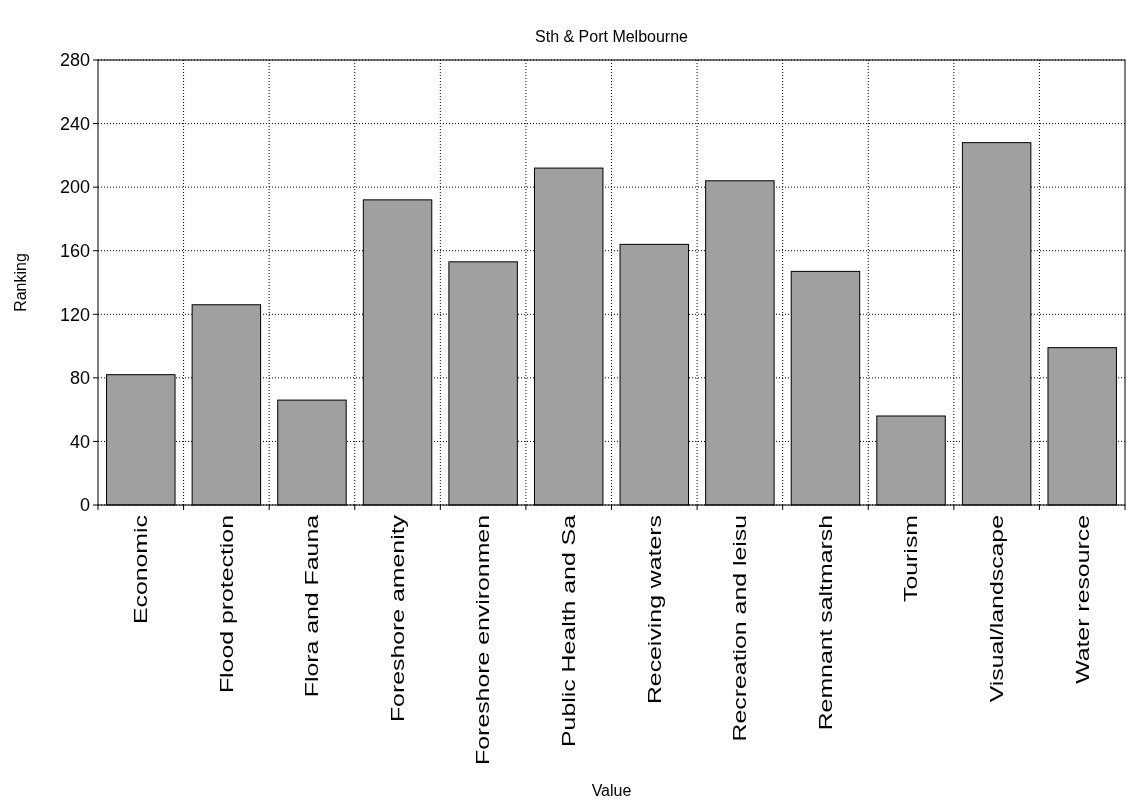 The image size is (1127, 806). What do you see at coordinates (611, 790) in the screenshot?
I see `x-axis-title: Value` at bounding box center [611, 790].